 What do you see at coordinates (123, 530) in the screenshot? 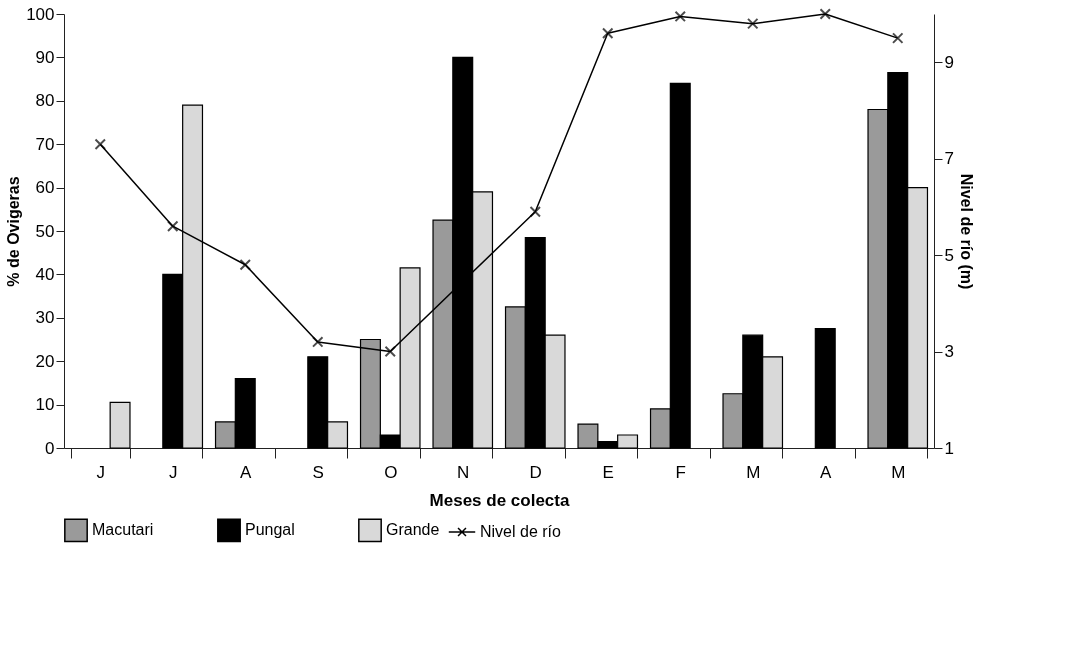
I see `legend-label: Macutari` at bounding box center [123, 530].